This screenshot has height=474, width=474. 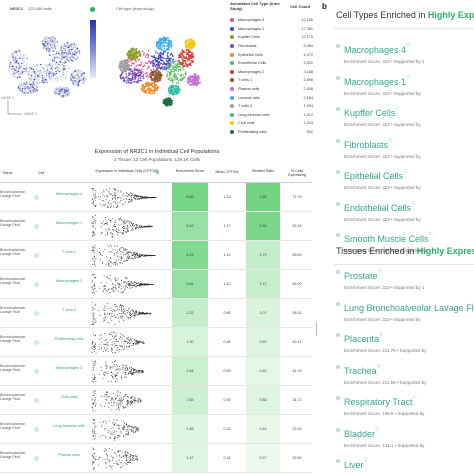 What do you see at coordinates (378, 402) in the screenshot?
I see `enriched-item-name: Respiratory Tract` at bounding box center [378, 402].